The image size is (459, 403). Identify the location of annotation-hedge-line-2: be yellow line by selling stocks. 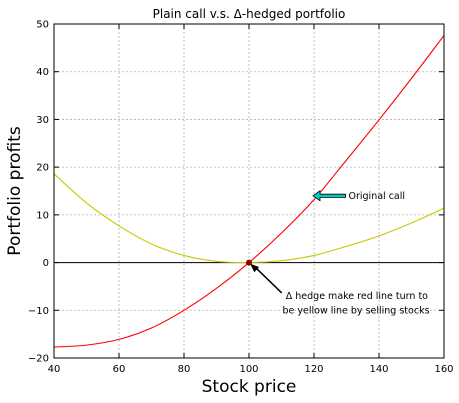
(356, 310).